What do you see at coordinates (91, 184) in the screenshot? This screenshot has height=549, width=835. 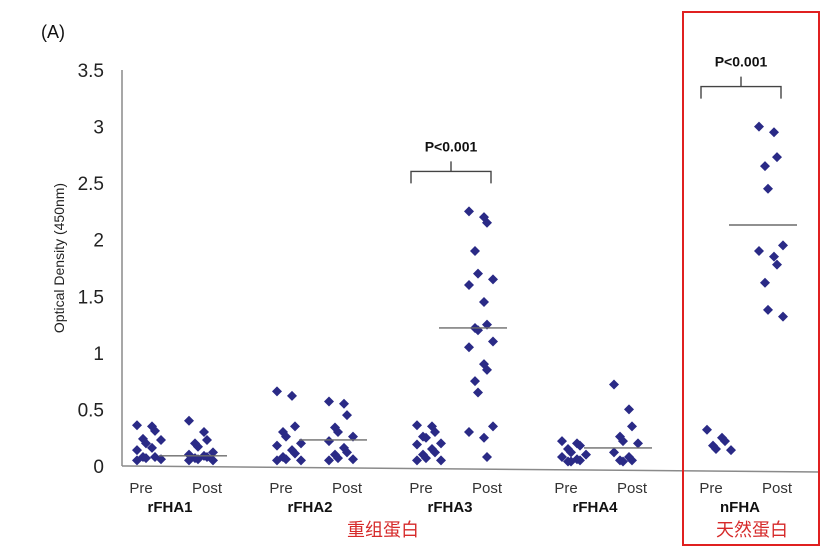 I see `y-tick-label: 2.5` at bounding box center [91, 184].